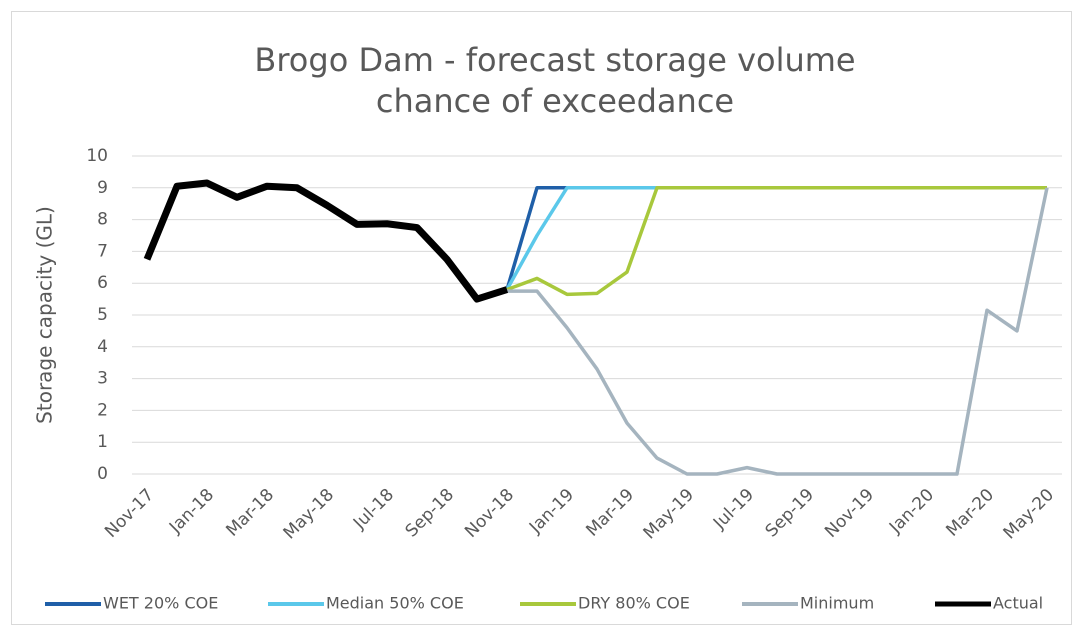  Describe the element at coordinates (102, 315) in the screenshot. I see `y-tick-label: 5` at that location.